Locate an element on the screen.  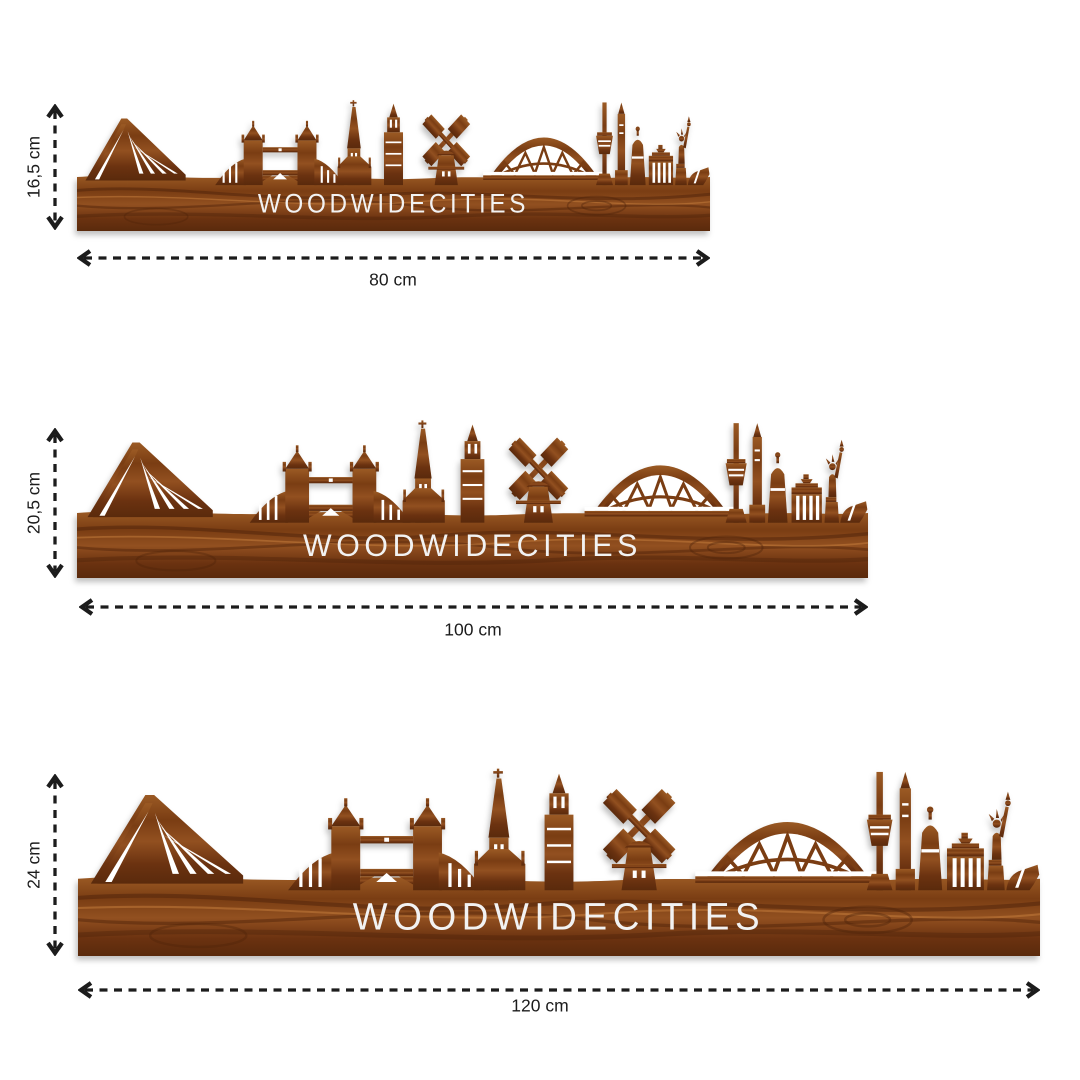
height-dimension-arrow-icon-large is located at coordinates (55, 865).